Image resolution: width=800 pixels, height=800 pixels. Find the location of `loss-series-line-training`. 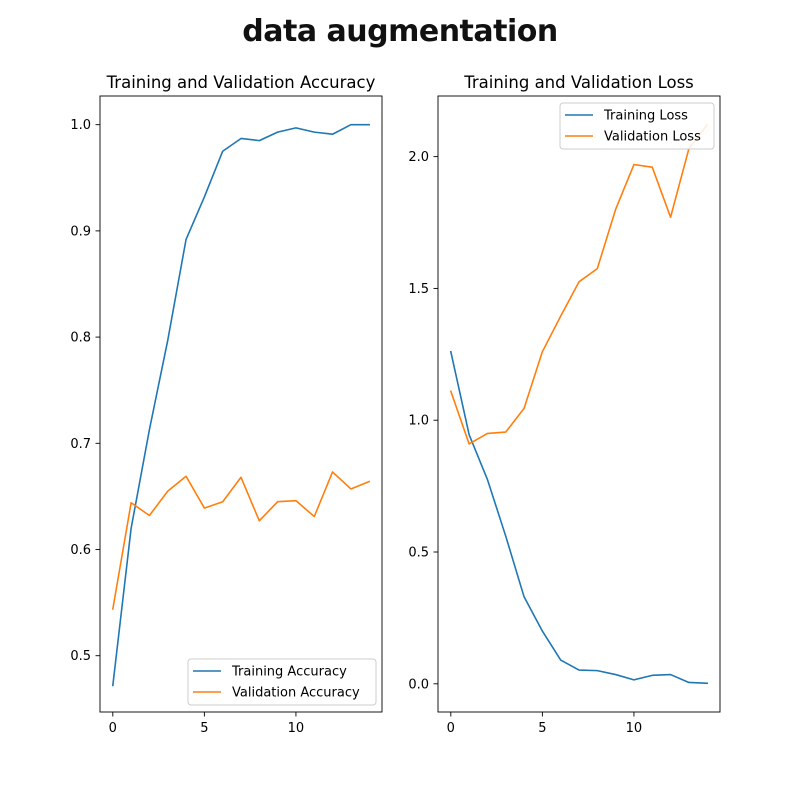

loss-series-line-training is located at coordinates (579, 517).